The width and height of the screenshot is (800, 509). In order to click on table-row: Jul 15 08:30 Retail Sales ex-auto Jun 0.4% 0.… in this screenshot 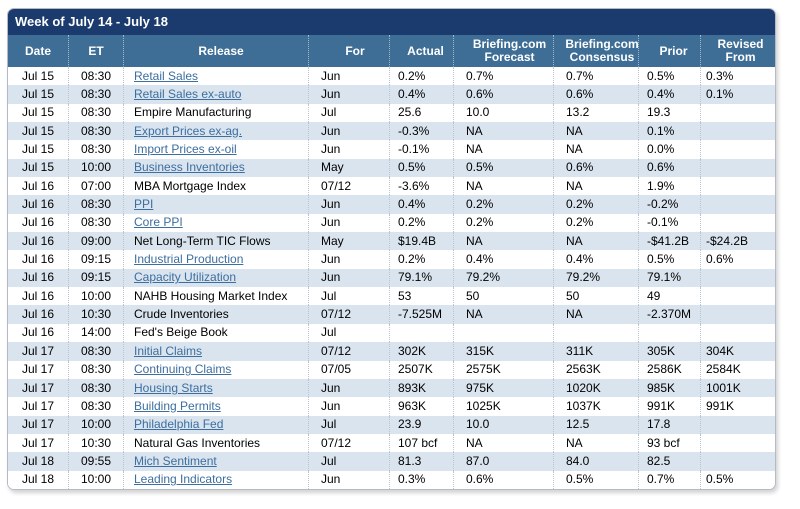, I will do `click(391, 94)`.